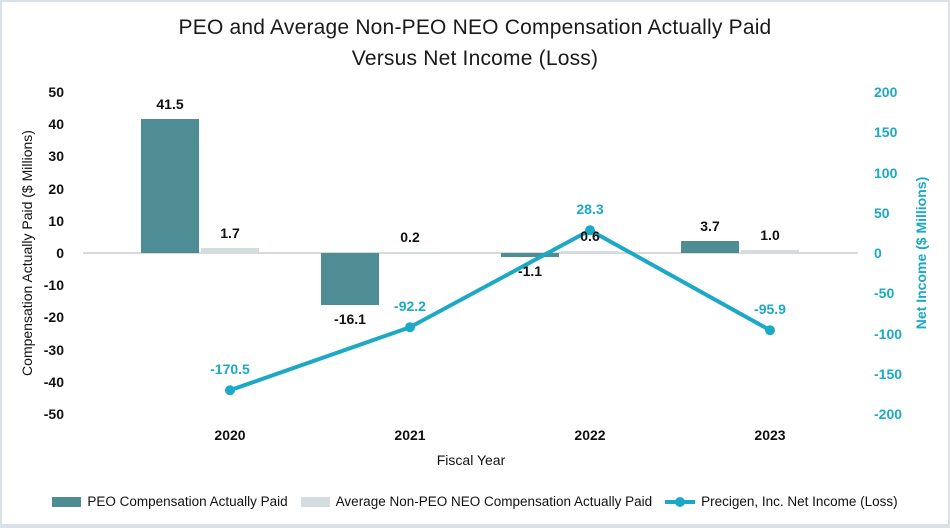 The height and width of the screenshot is (528, 950). I want to click on right-axis-tick: 200, so click(886, 92).